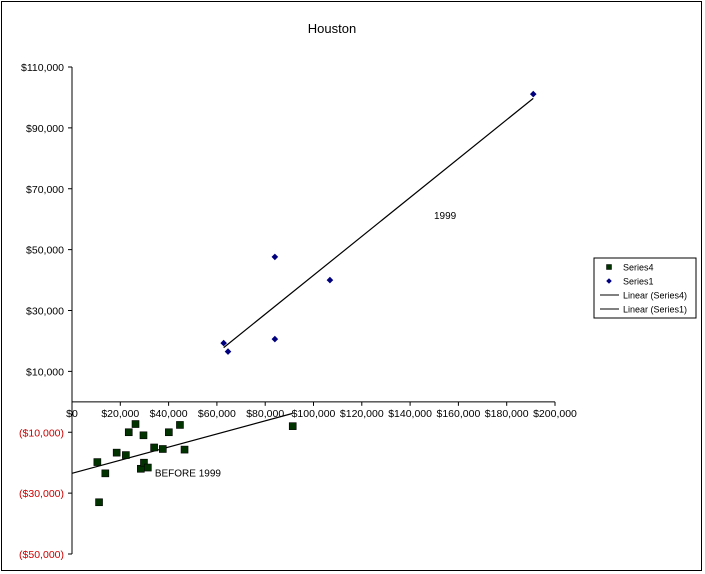 The width and height of the screenshot is (705, 574). What do you see at coordinates (314, 414) in the screenshot?
I see `x-tick-label: $100,000` at bounding box center [314, 414].